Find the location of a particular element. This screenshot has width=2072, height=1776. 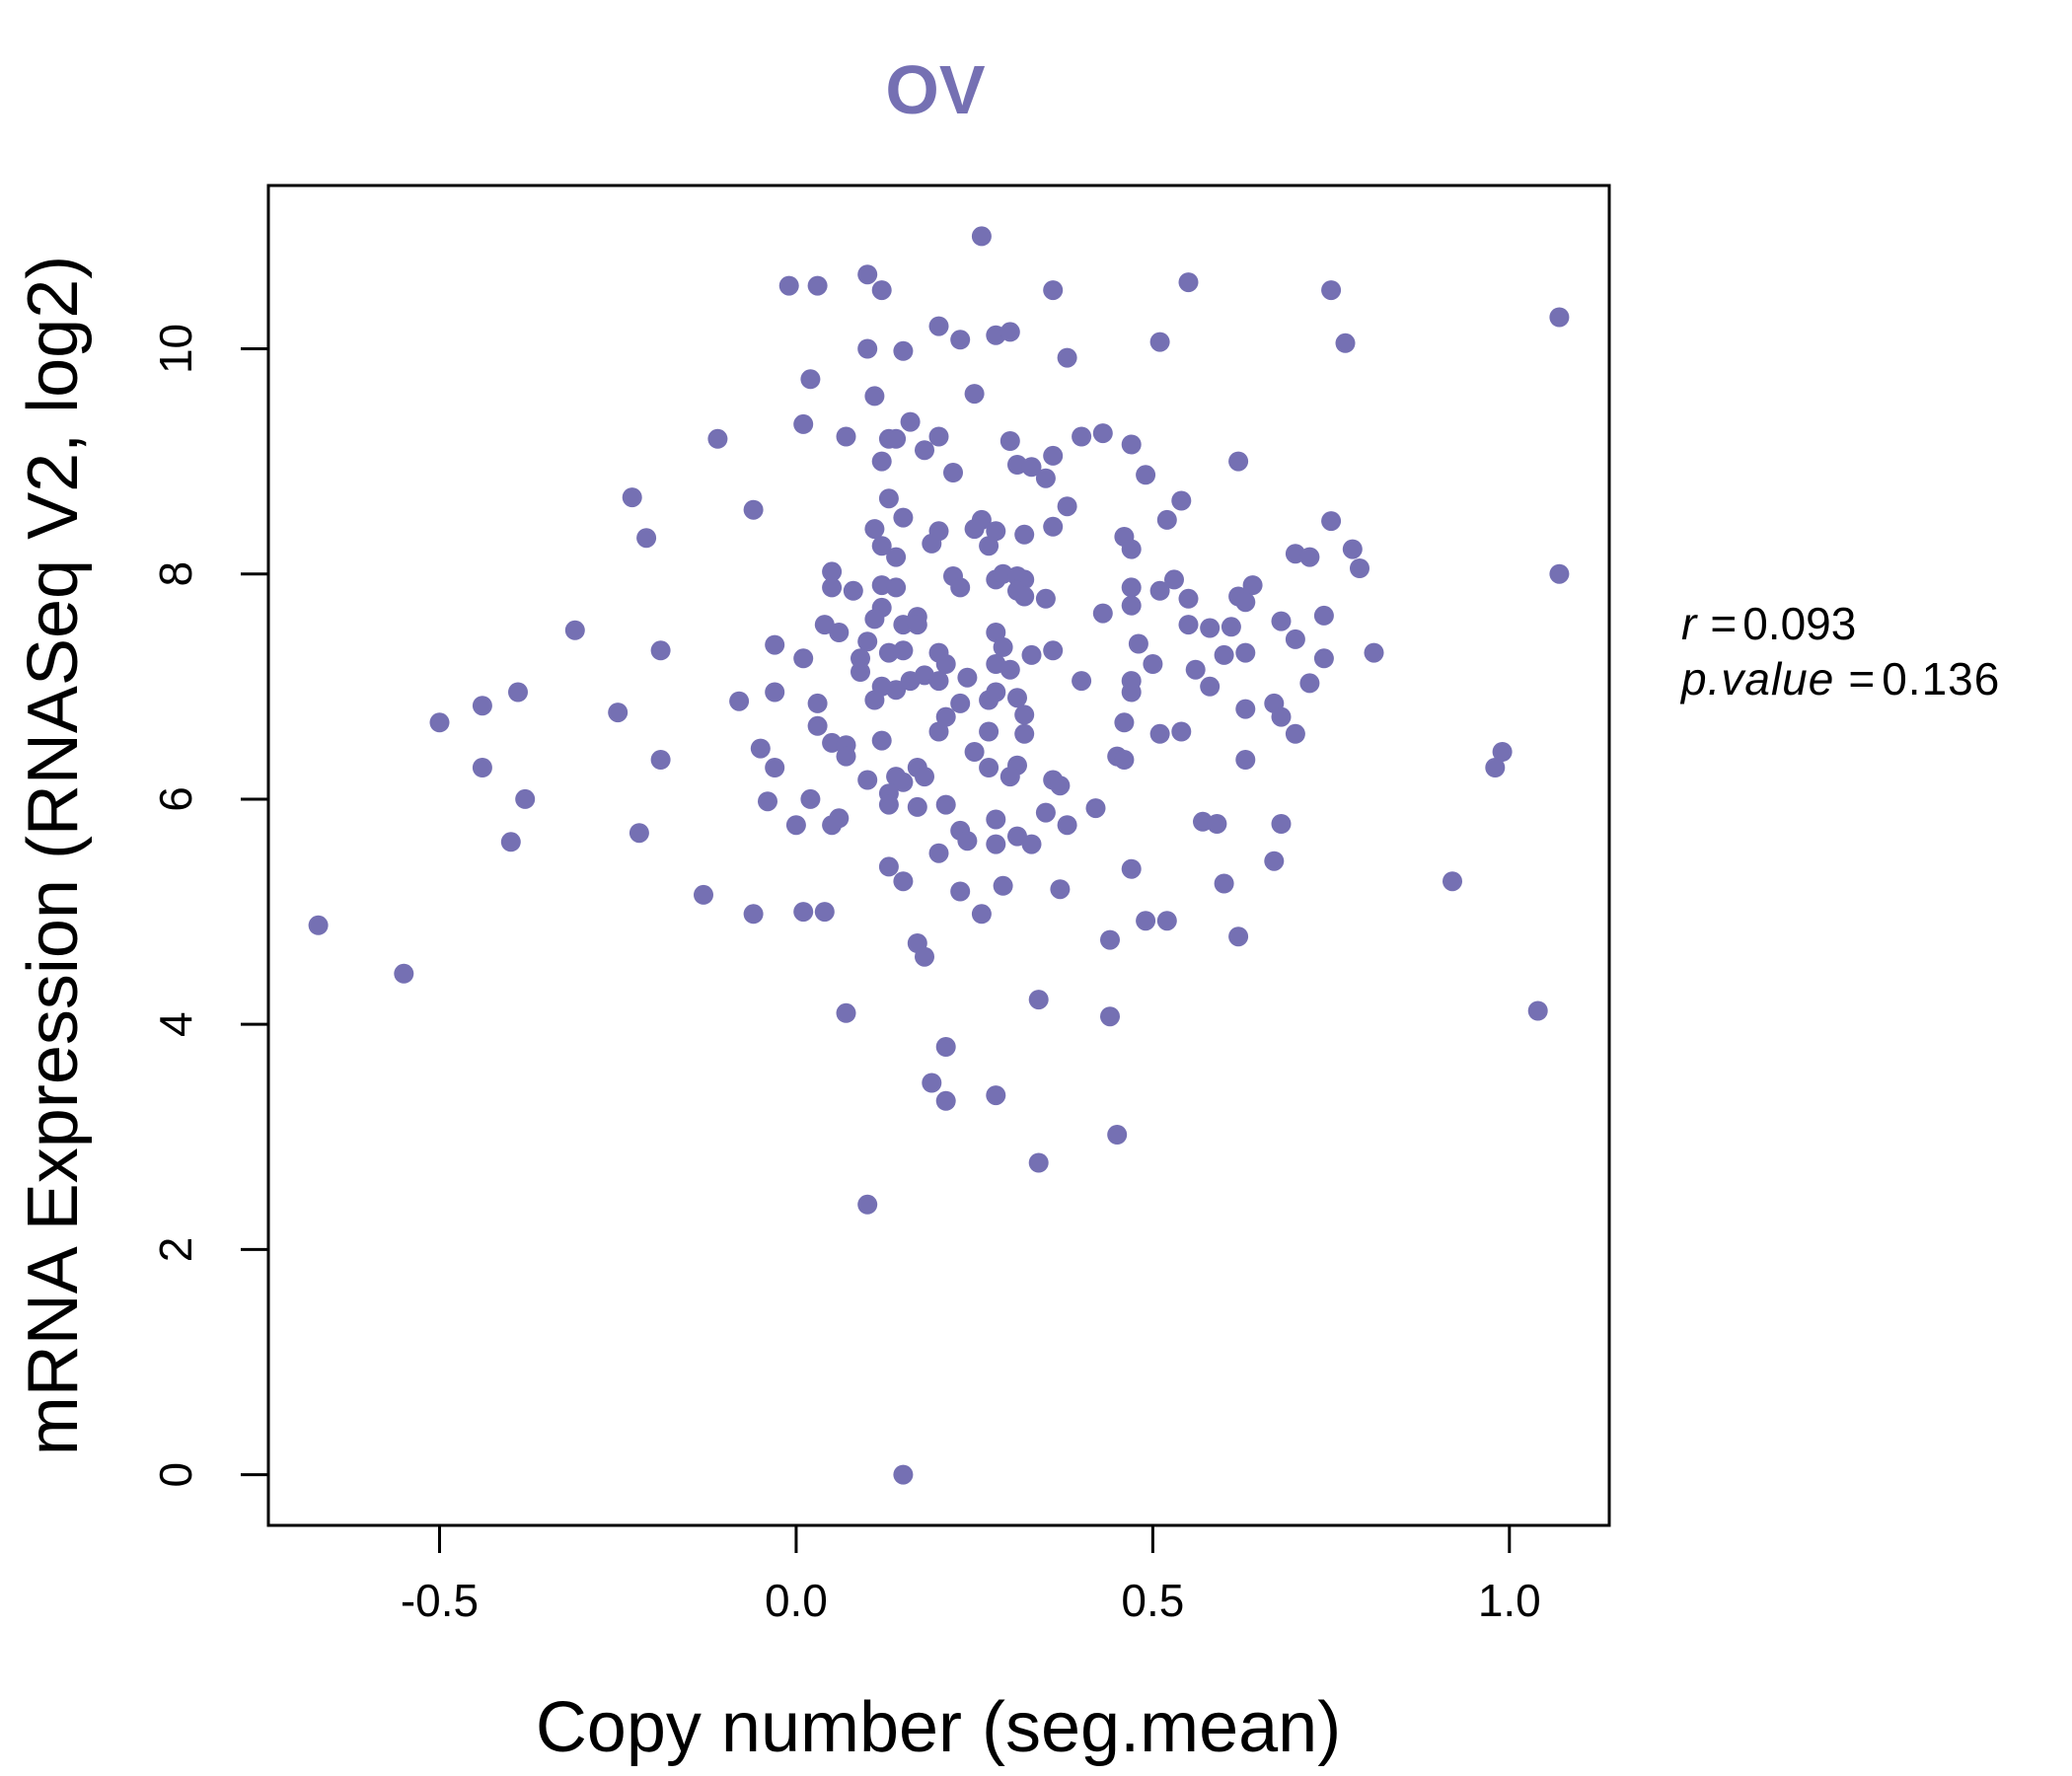

p-symbol: p.value is located at coordinates (1757, 679).